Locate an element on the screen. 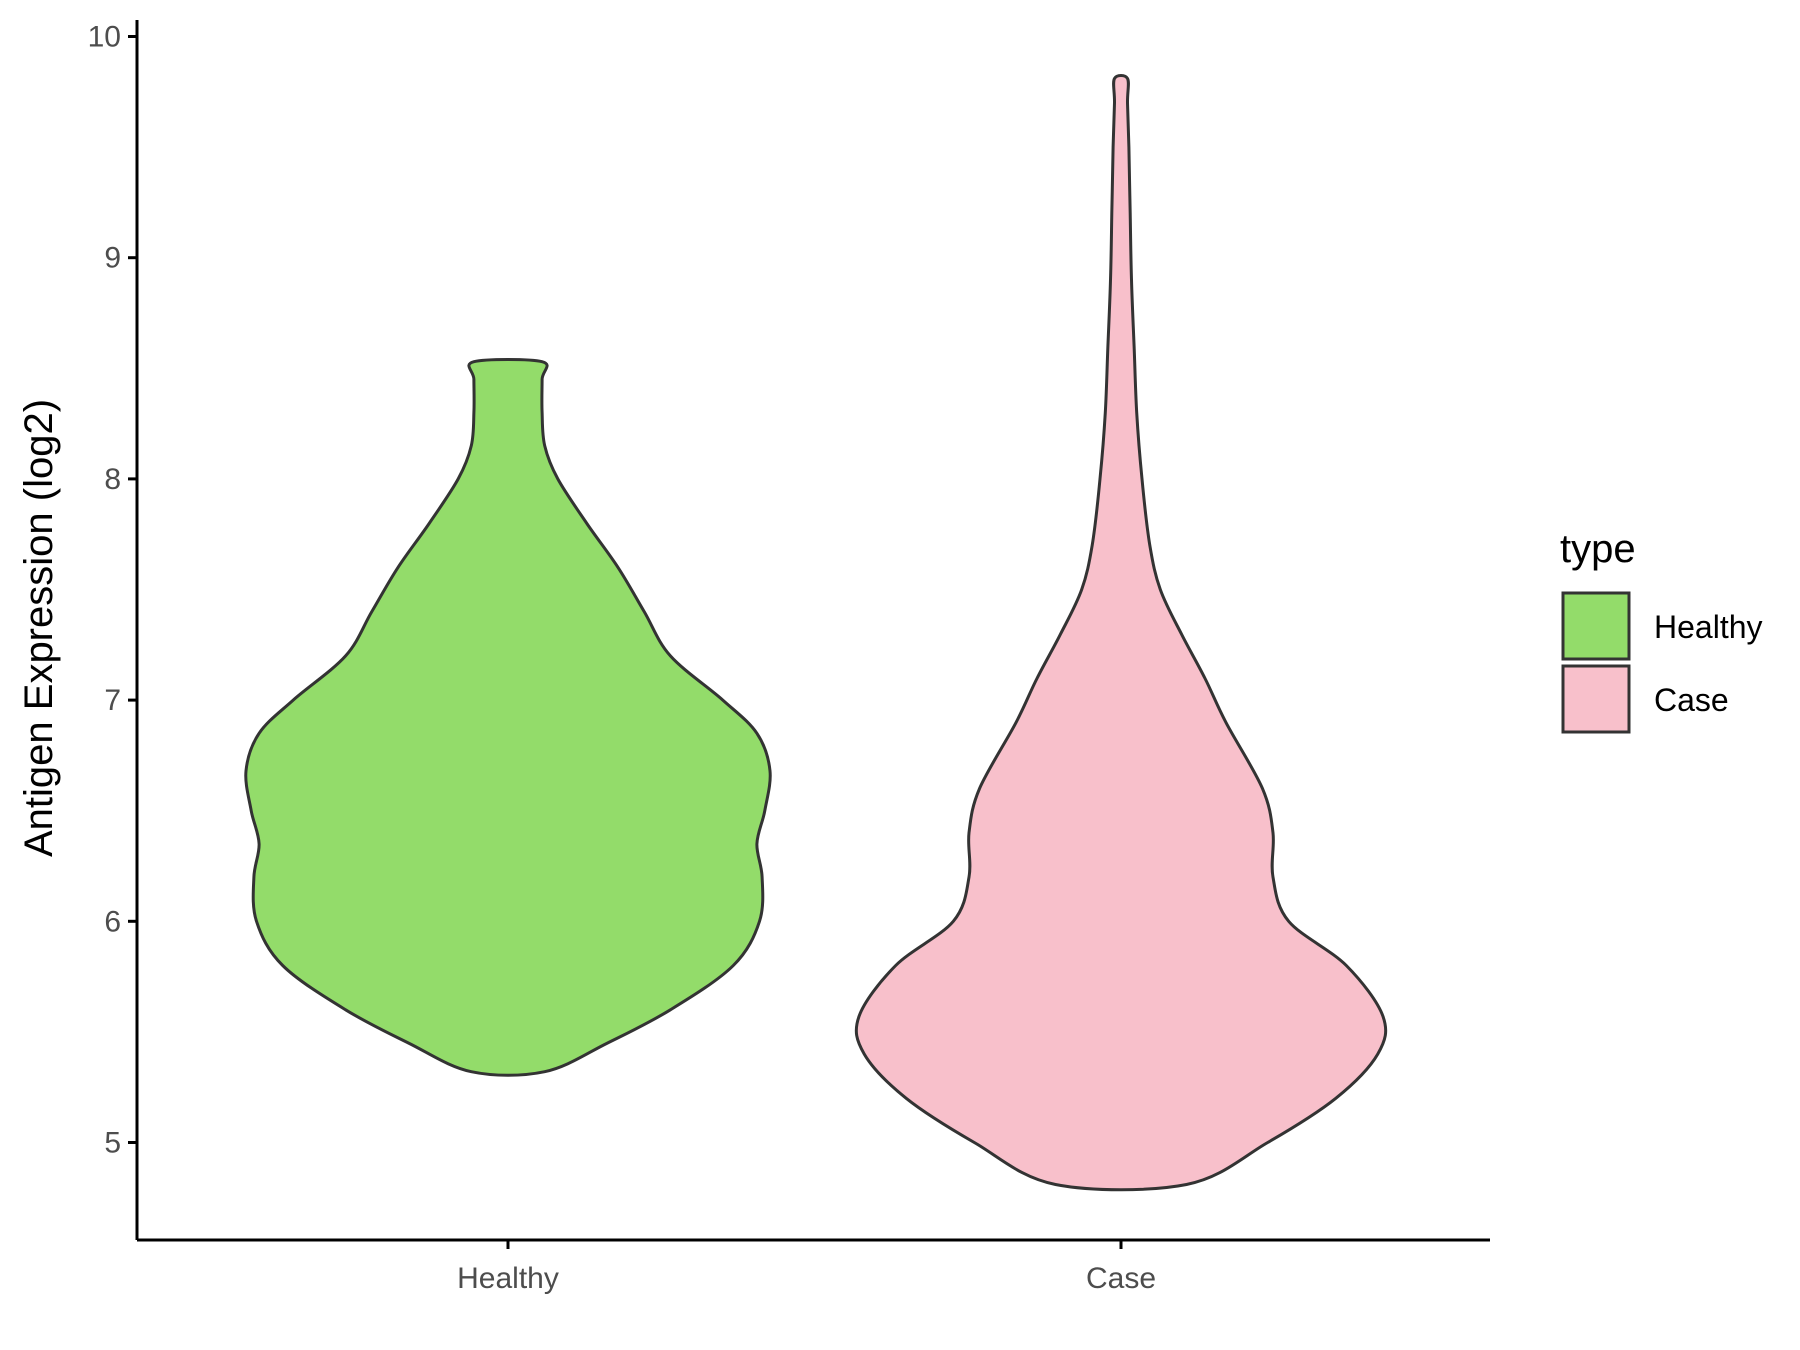  x-tick-label: Case is located at coordinates (1121, 1278).